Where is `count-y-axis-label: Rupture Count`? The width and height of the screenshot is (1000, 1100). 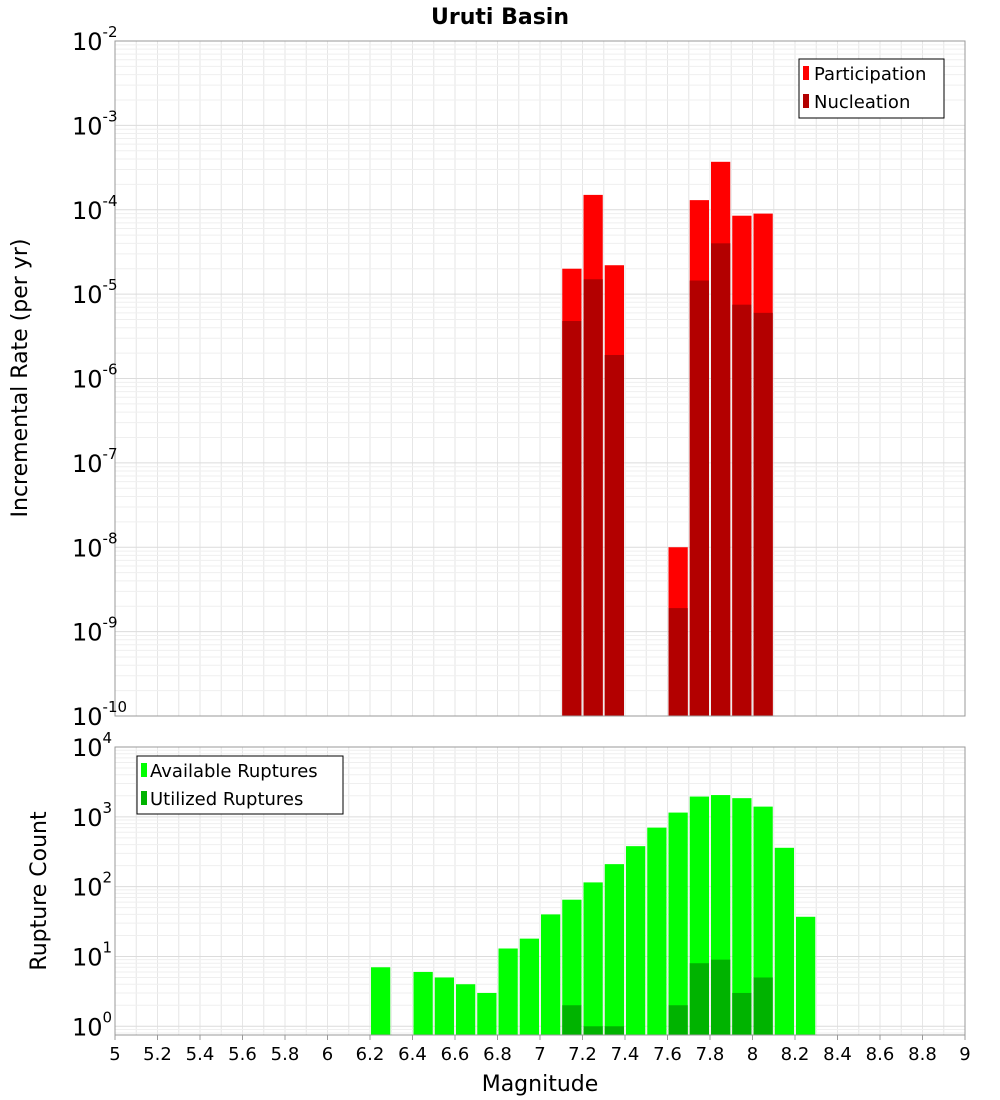 count-y-axis-label: Rupture Count is located at coordinates (39, 891).